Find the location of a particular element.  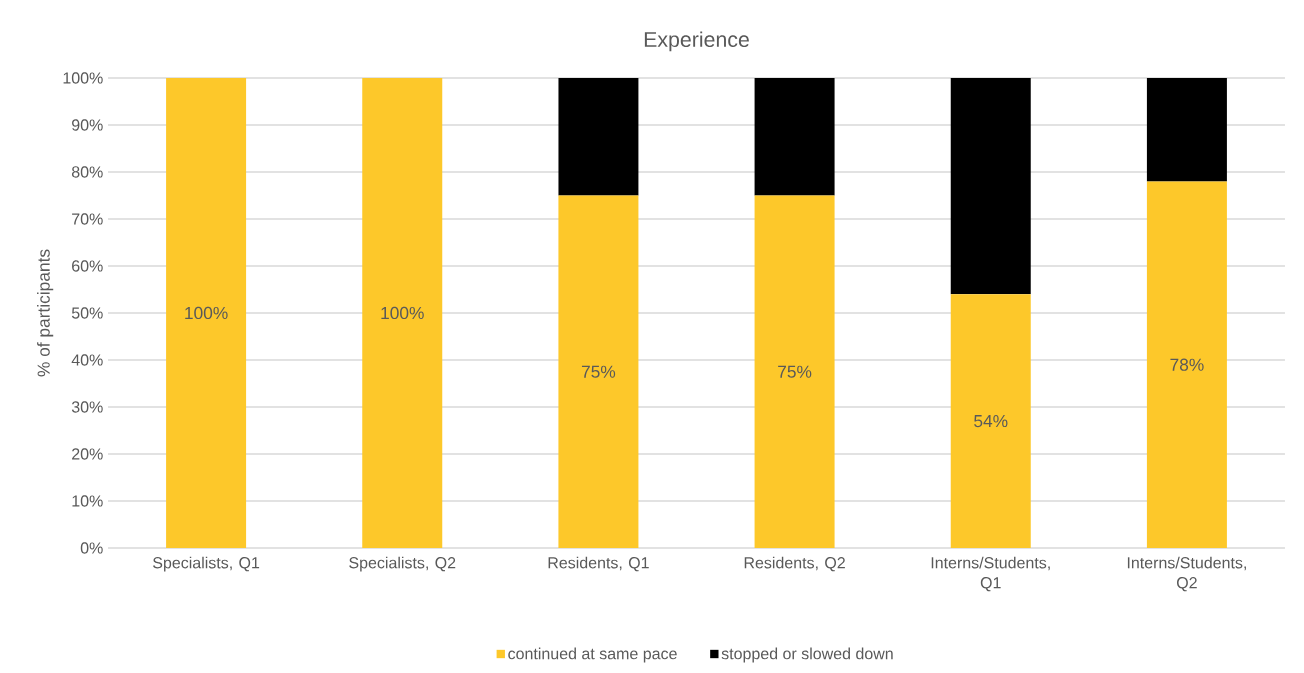

legend-label: continued at same pace is located at coordinates (592, 655).